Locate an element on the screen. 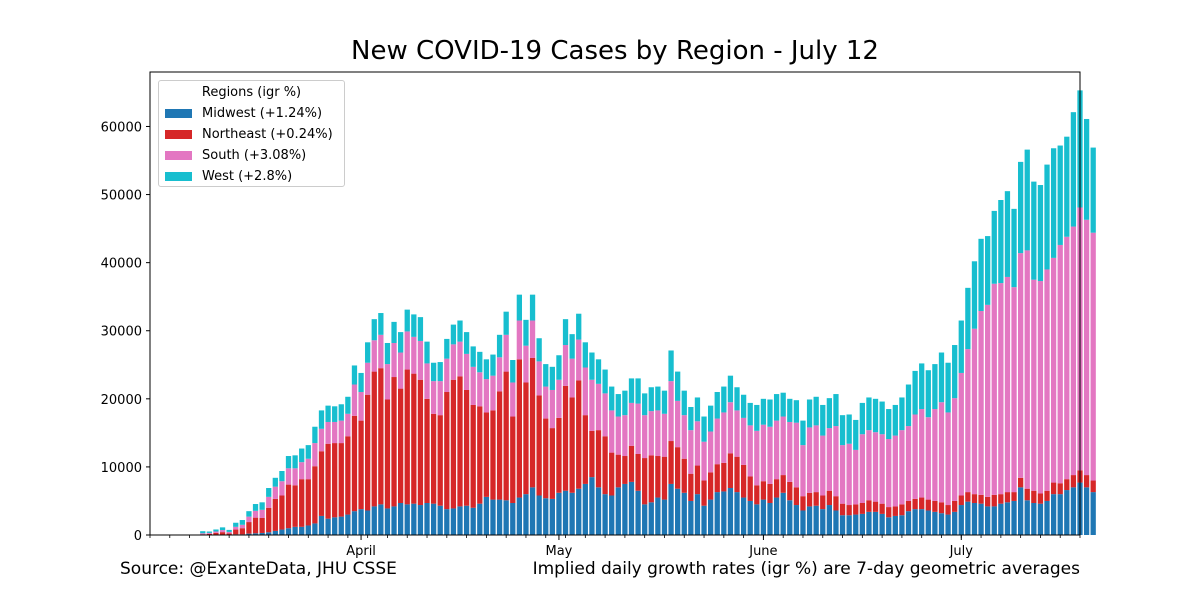  legend-label-south: South (+3.08%) is located at coordinates (254, 155).